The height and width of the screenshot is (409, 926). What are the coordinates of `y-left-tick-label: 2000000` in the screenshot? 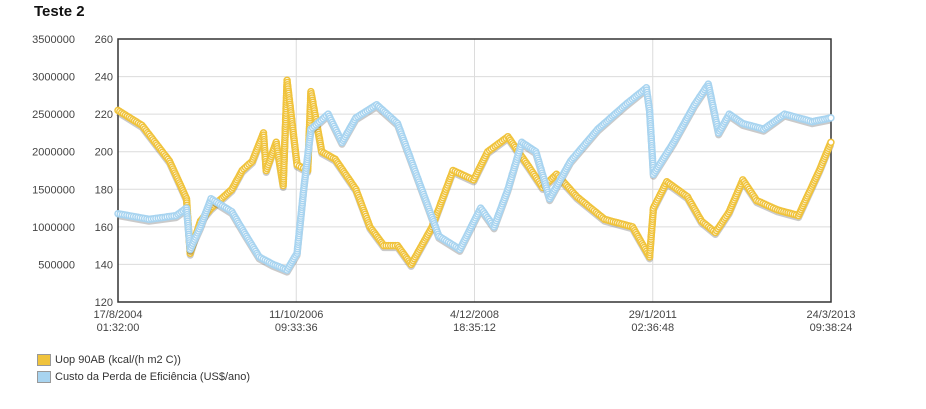 It's located at (53, 153).